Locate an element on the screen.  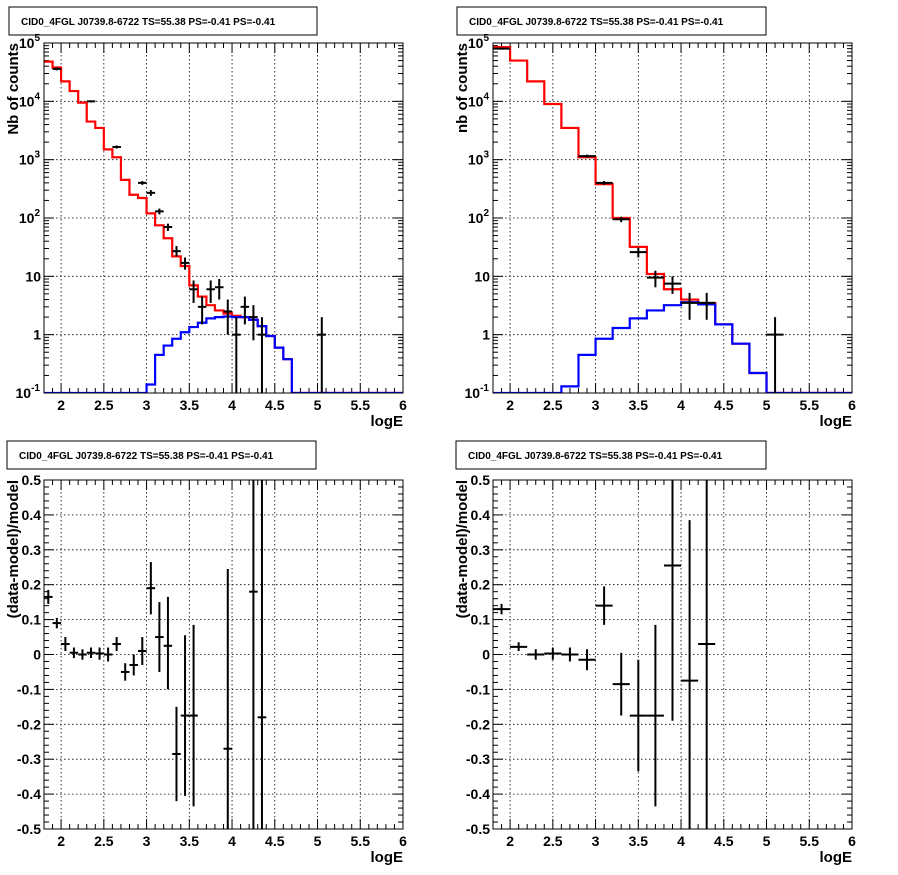
y-axis-label: (data-model)/model is located at coordinates (462, 549).